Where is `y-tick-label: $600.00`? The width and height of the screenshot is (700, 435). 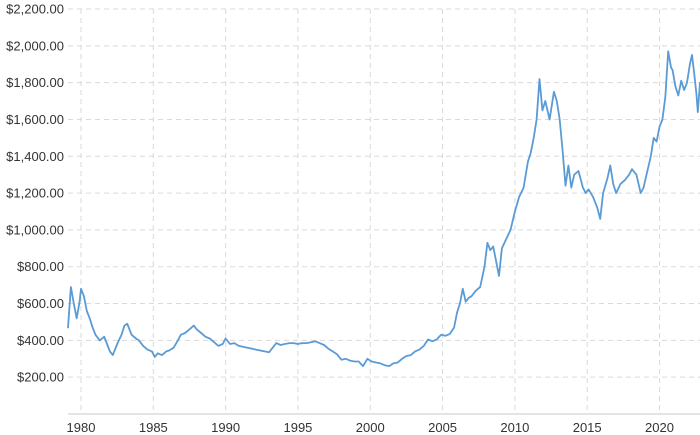 y-tick-label: $600.00 is located at coordinates (40, 303).